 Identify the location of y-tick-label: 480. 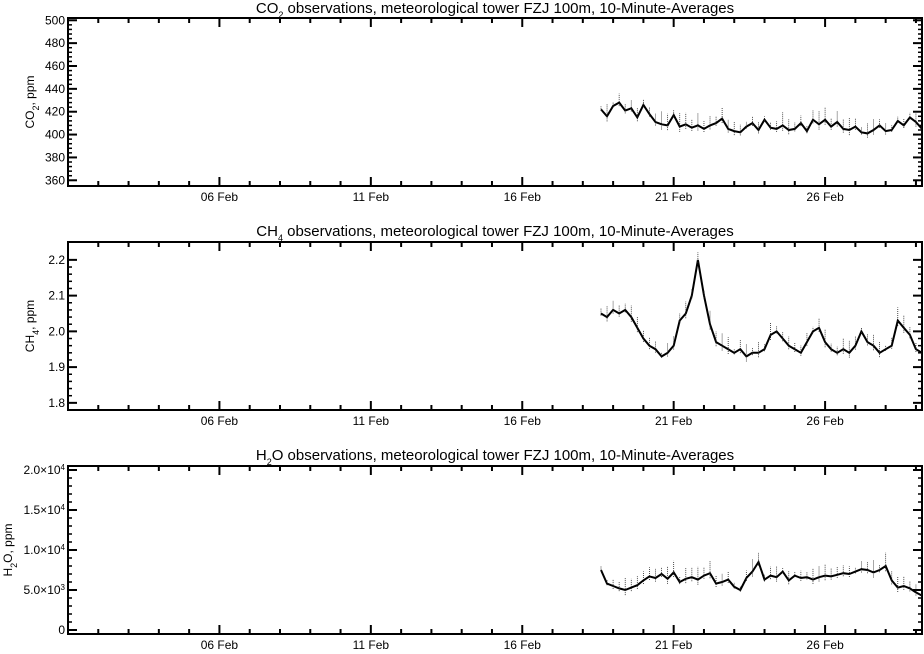
(55, 43).